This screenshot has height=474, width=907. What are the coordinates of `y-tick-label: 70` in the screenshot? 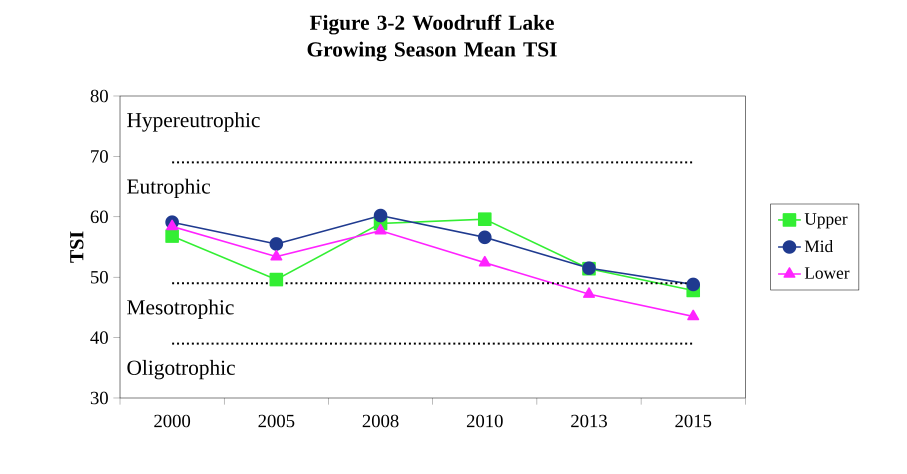 It's located at (99, 156).